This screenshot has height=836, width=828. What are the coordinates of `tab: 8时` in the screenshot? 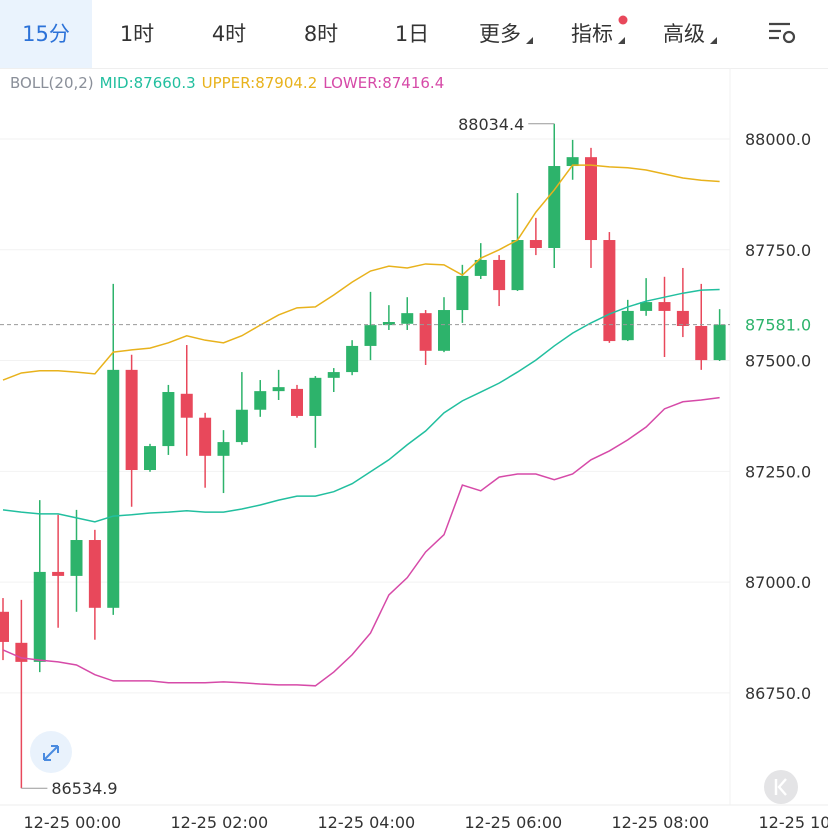 It's located at (321, 34).